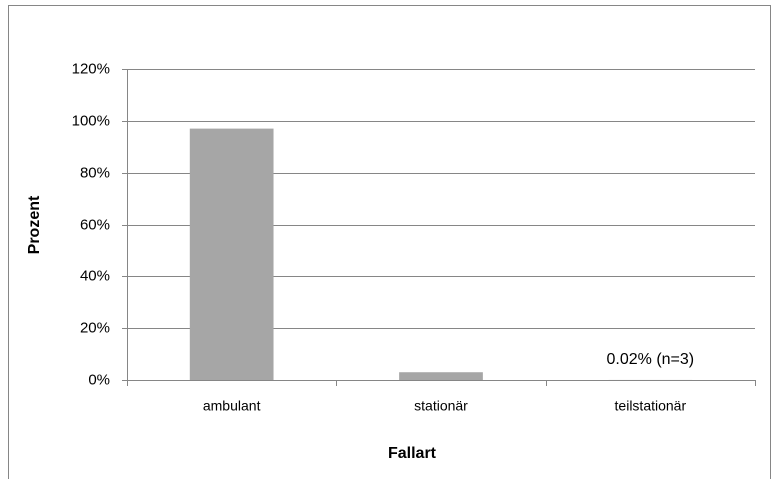 The width and height of the screenshot is (779, 479). I want to click on data-label: 0.02% (n=3), so click(651, 359).